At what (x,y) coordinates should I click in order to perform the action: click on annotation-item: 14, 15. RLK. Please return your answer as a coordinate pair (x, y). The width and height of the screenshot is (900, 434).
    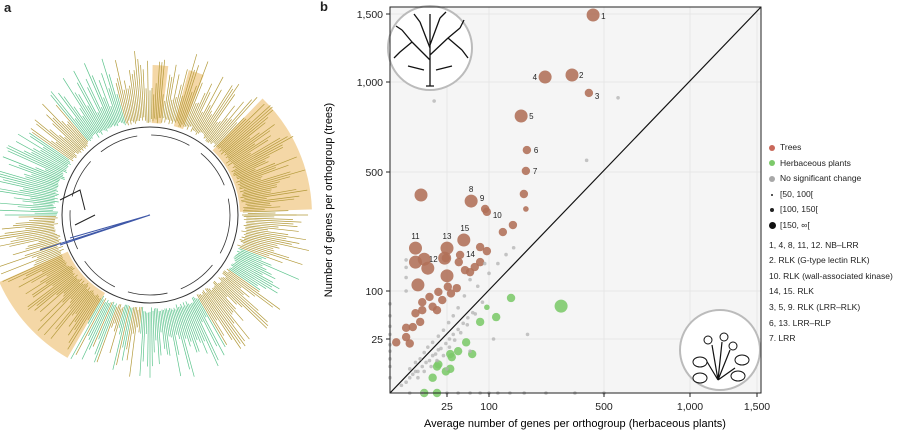
    Looking at the image, I should click on (791, 291).